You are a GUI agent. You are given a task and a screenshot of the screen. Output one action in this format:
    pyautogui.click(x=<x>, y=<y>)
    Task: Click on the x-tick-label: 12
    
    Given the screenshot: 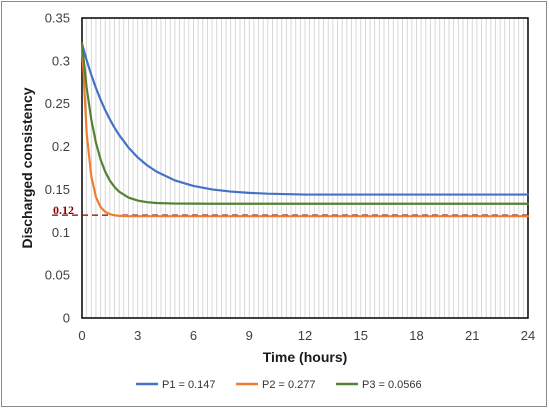 What is the action you would take?
    pyautogui.click(x=305, y=335)
    